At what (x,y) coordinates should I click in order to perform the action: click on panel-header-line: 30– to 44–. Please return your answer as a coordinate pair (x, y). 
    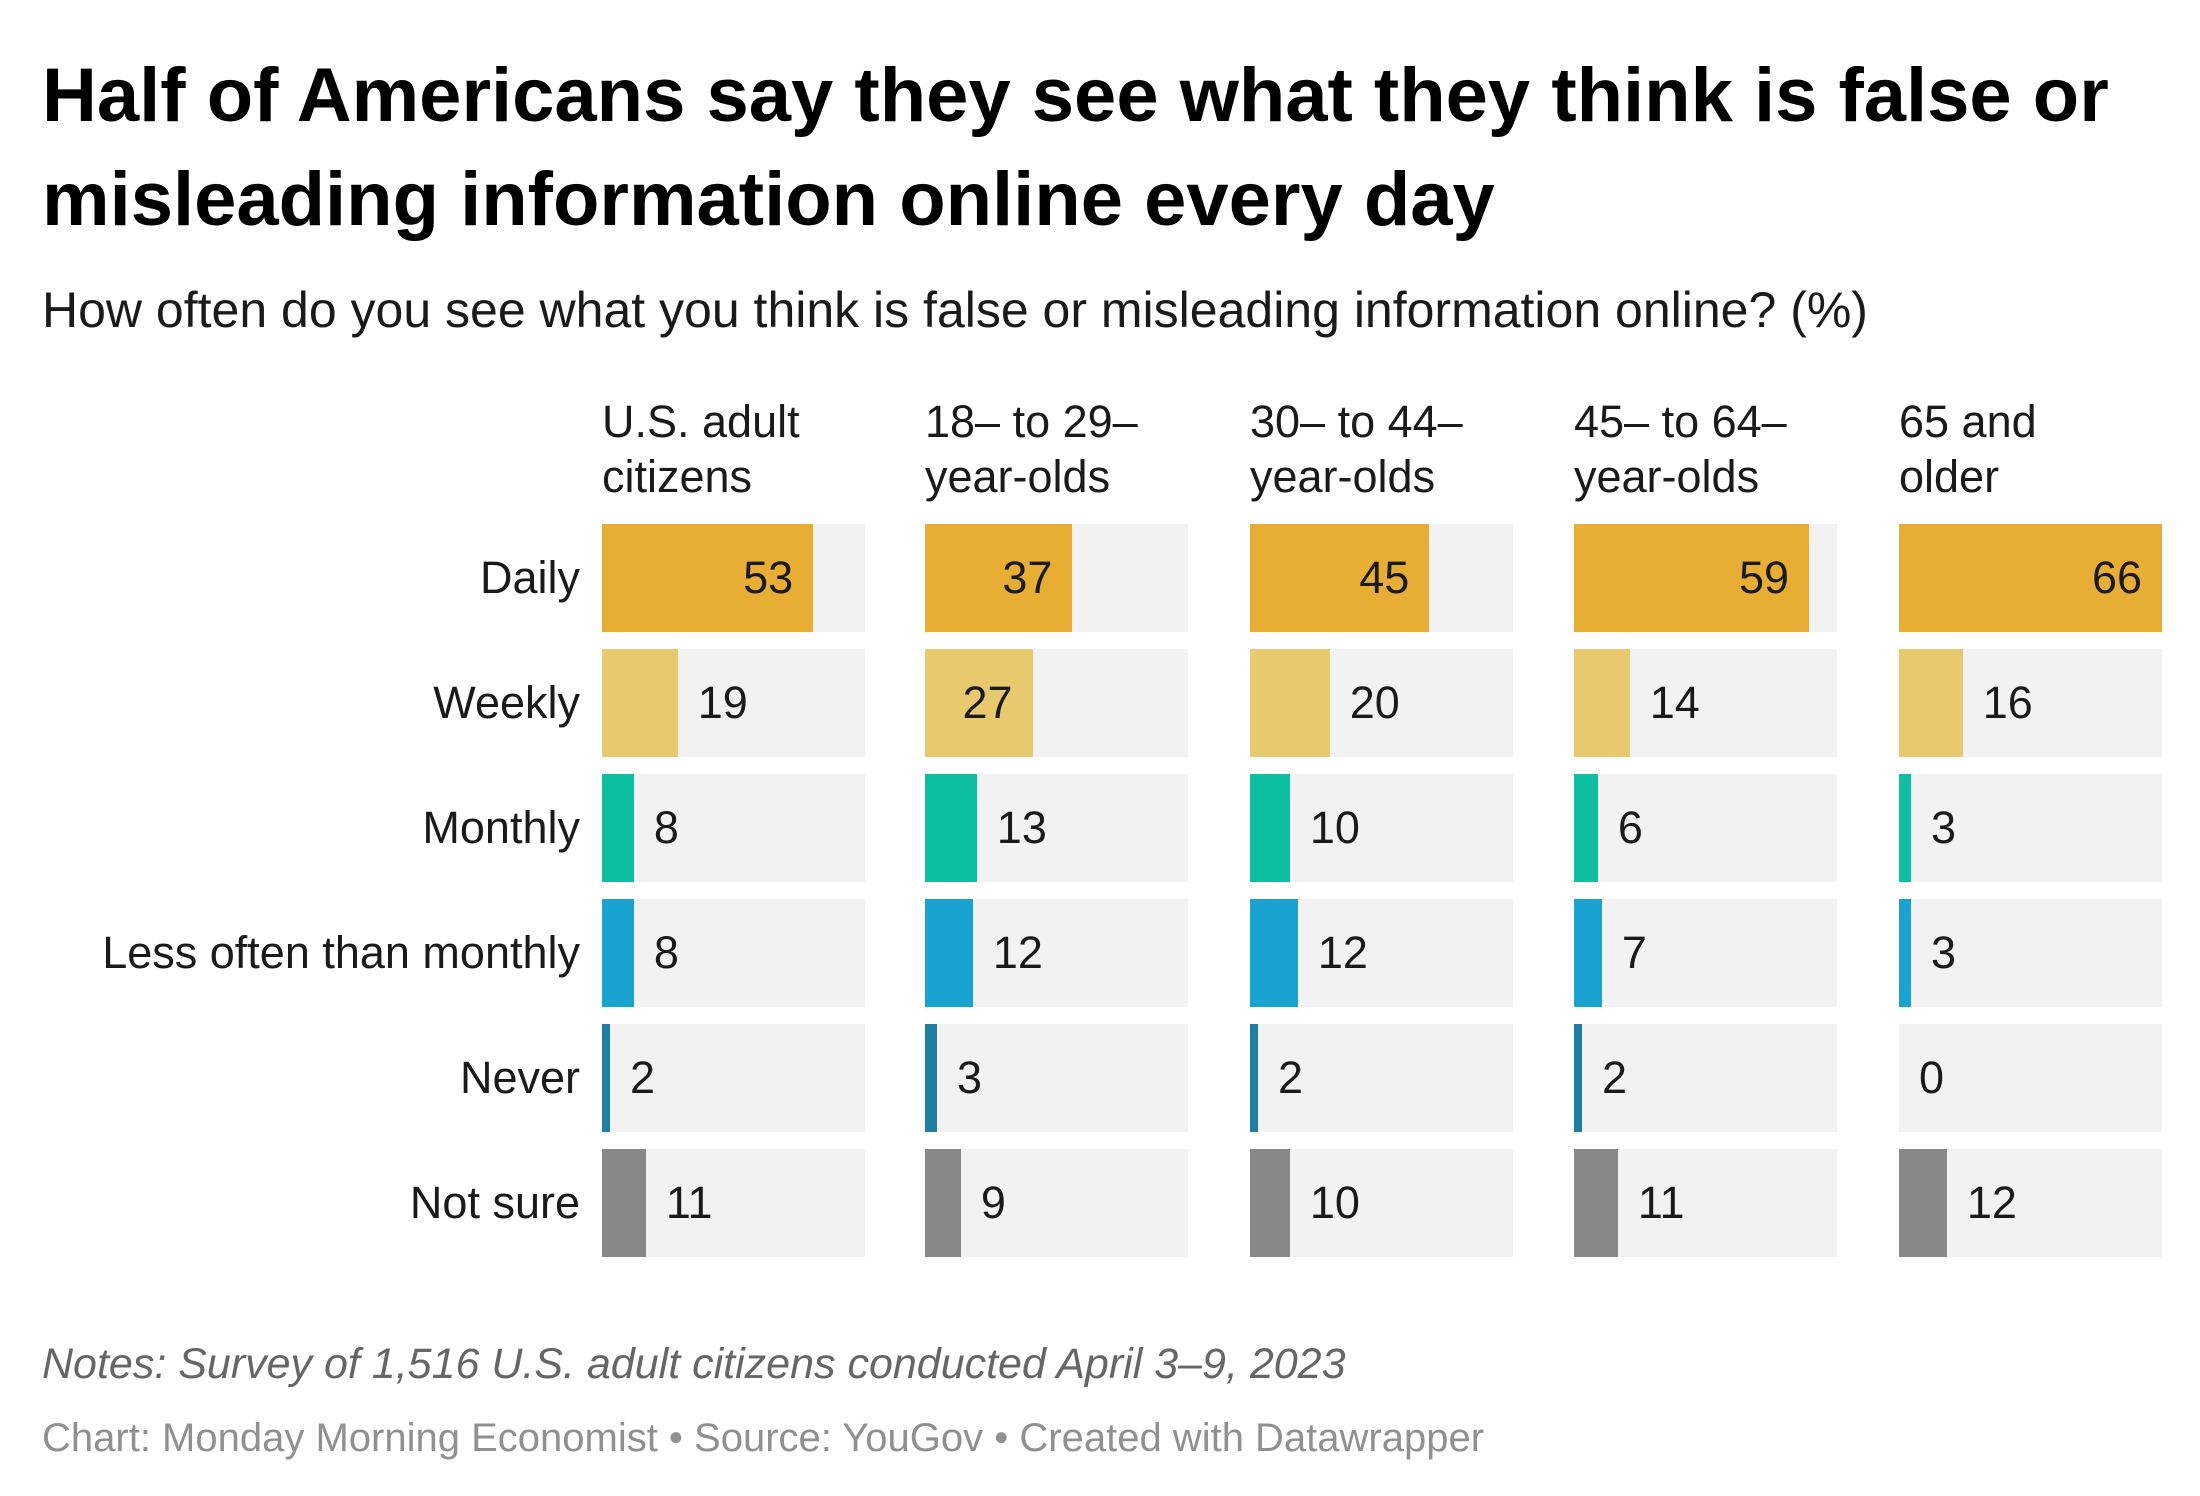
    Looking at the image, I should click on (1356, 421).